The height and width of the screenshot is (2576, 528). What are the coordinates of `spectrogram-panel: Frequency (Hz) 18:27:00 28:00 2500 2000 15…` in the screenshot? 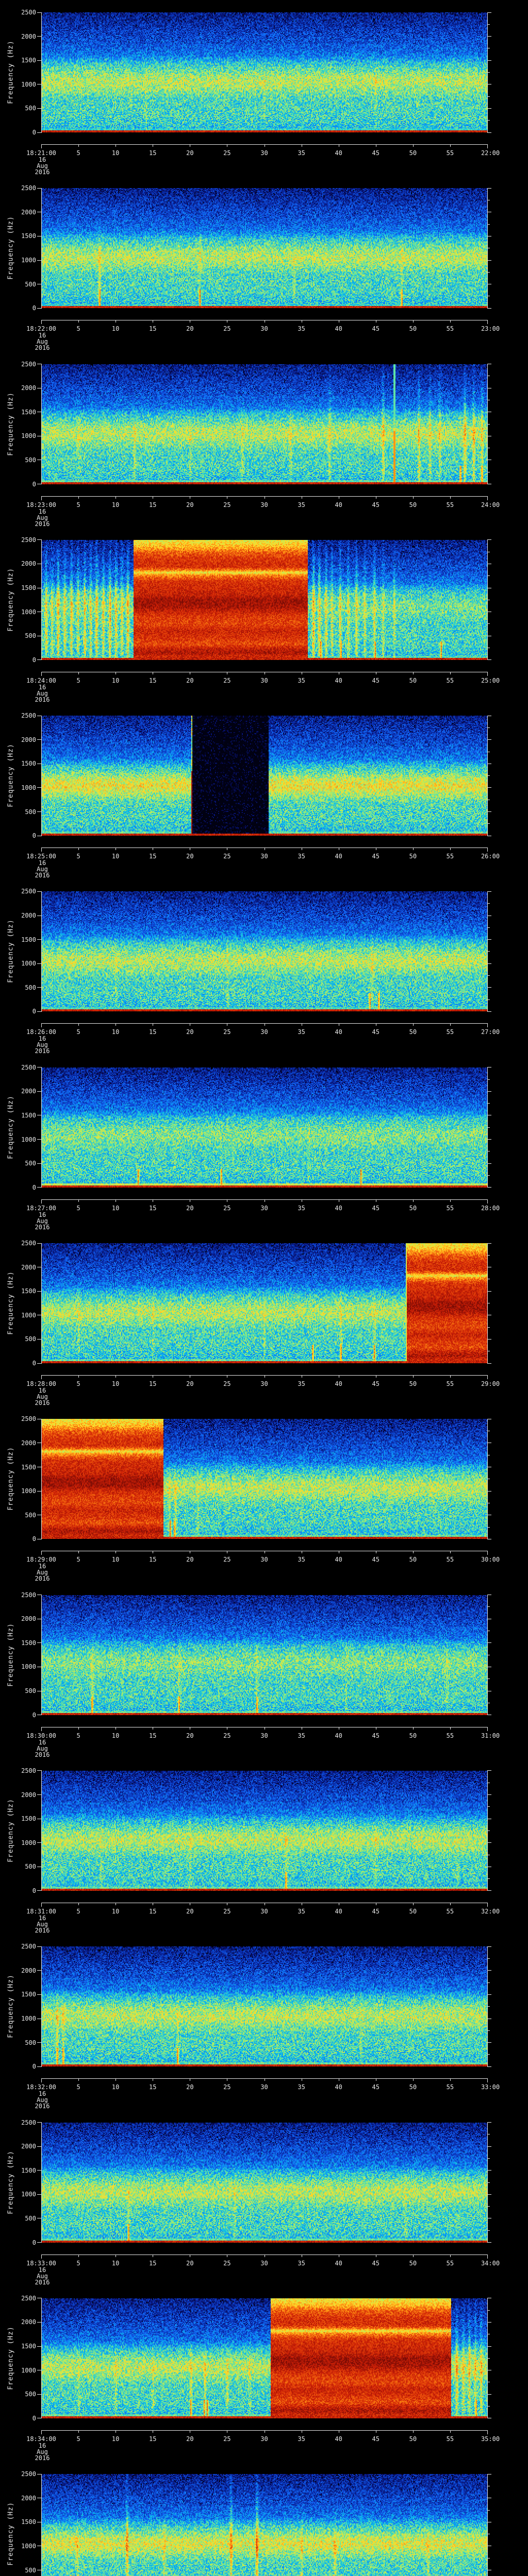 It's located at (264, 1143).